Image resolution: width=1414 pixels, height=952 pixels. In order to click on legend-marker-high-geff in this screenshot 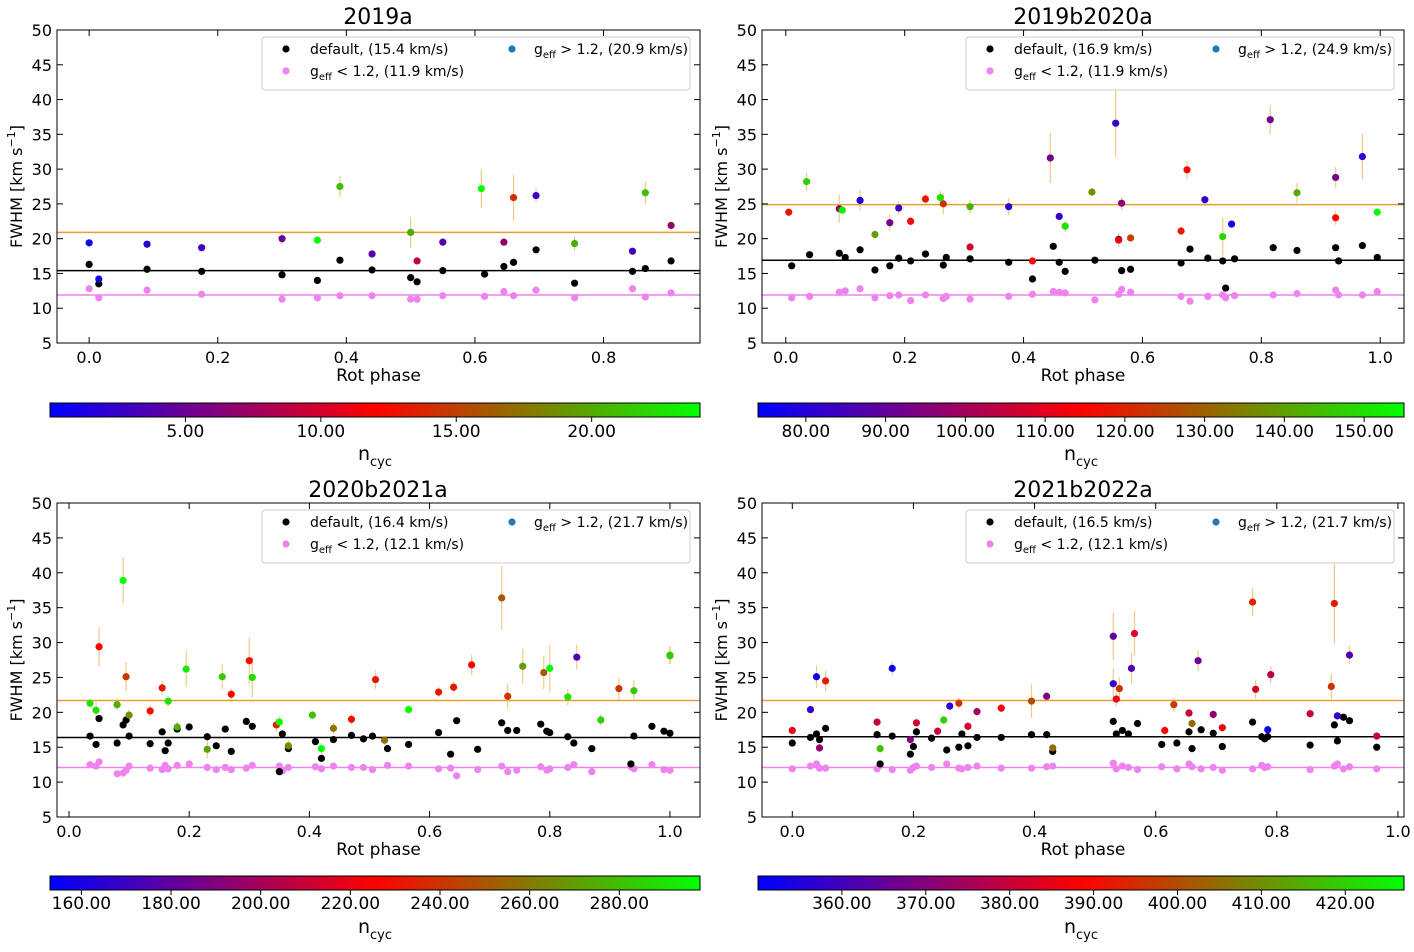, I will do `click(512, 522)`.